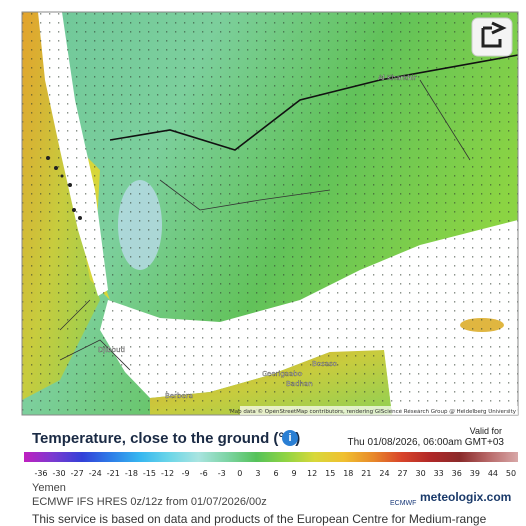 This screenshot has height=526, width=526. What do you see at coordinates (397, 78) in the screenshot?
I see `place-label: Al Kharkhir` at bounding box center [397, 78].